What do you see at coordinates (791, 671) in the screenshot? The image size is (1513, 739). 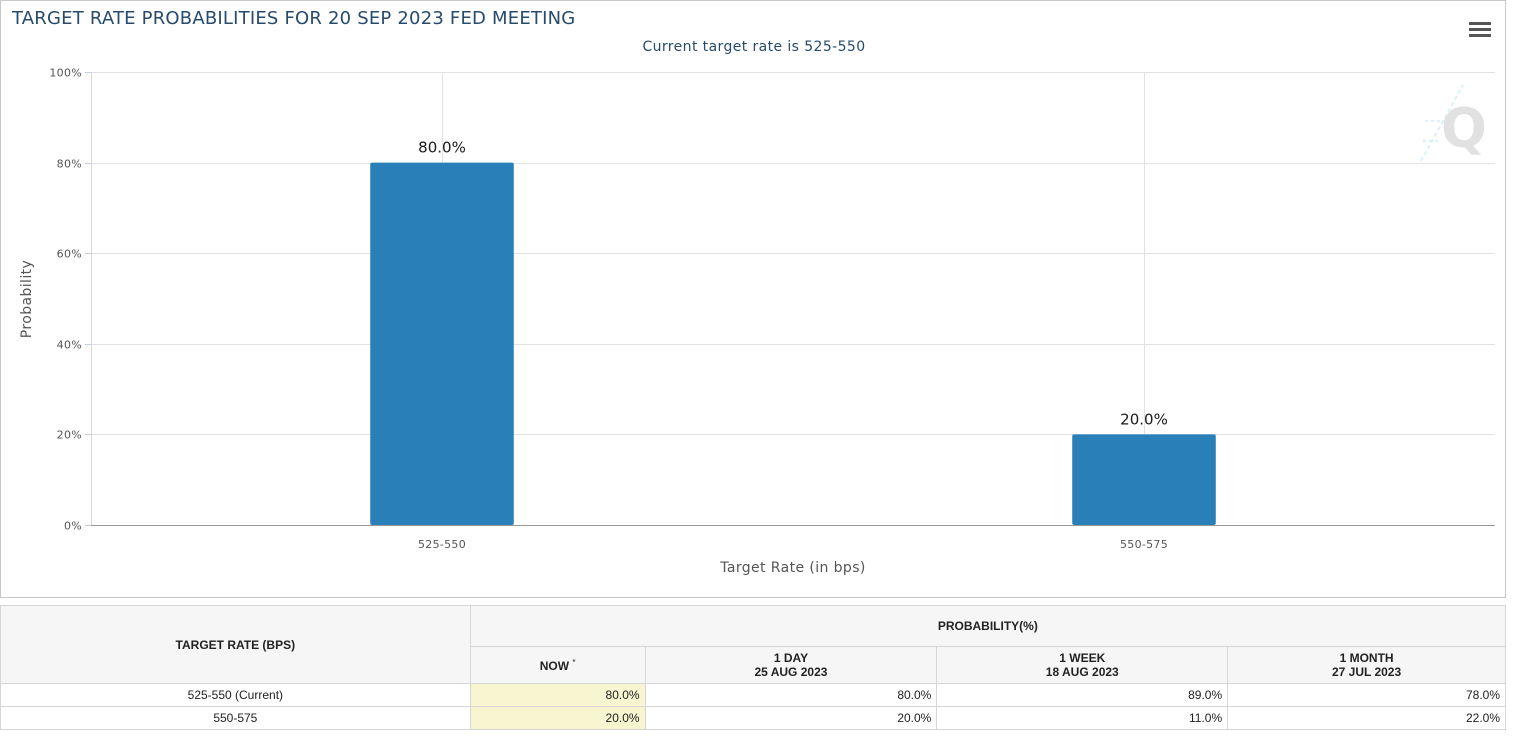 I see `col-1day-date: 25 AUG 2023` at bounding box center [791, 671].